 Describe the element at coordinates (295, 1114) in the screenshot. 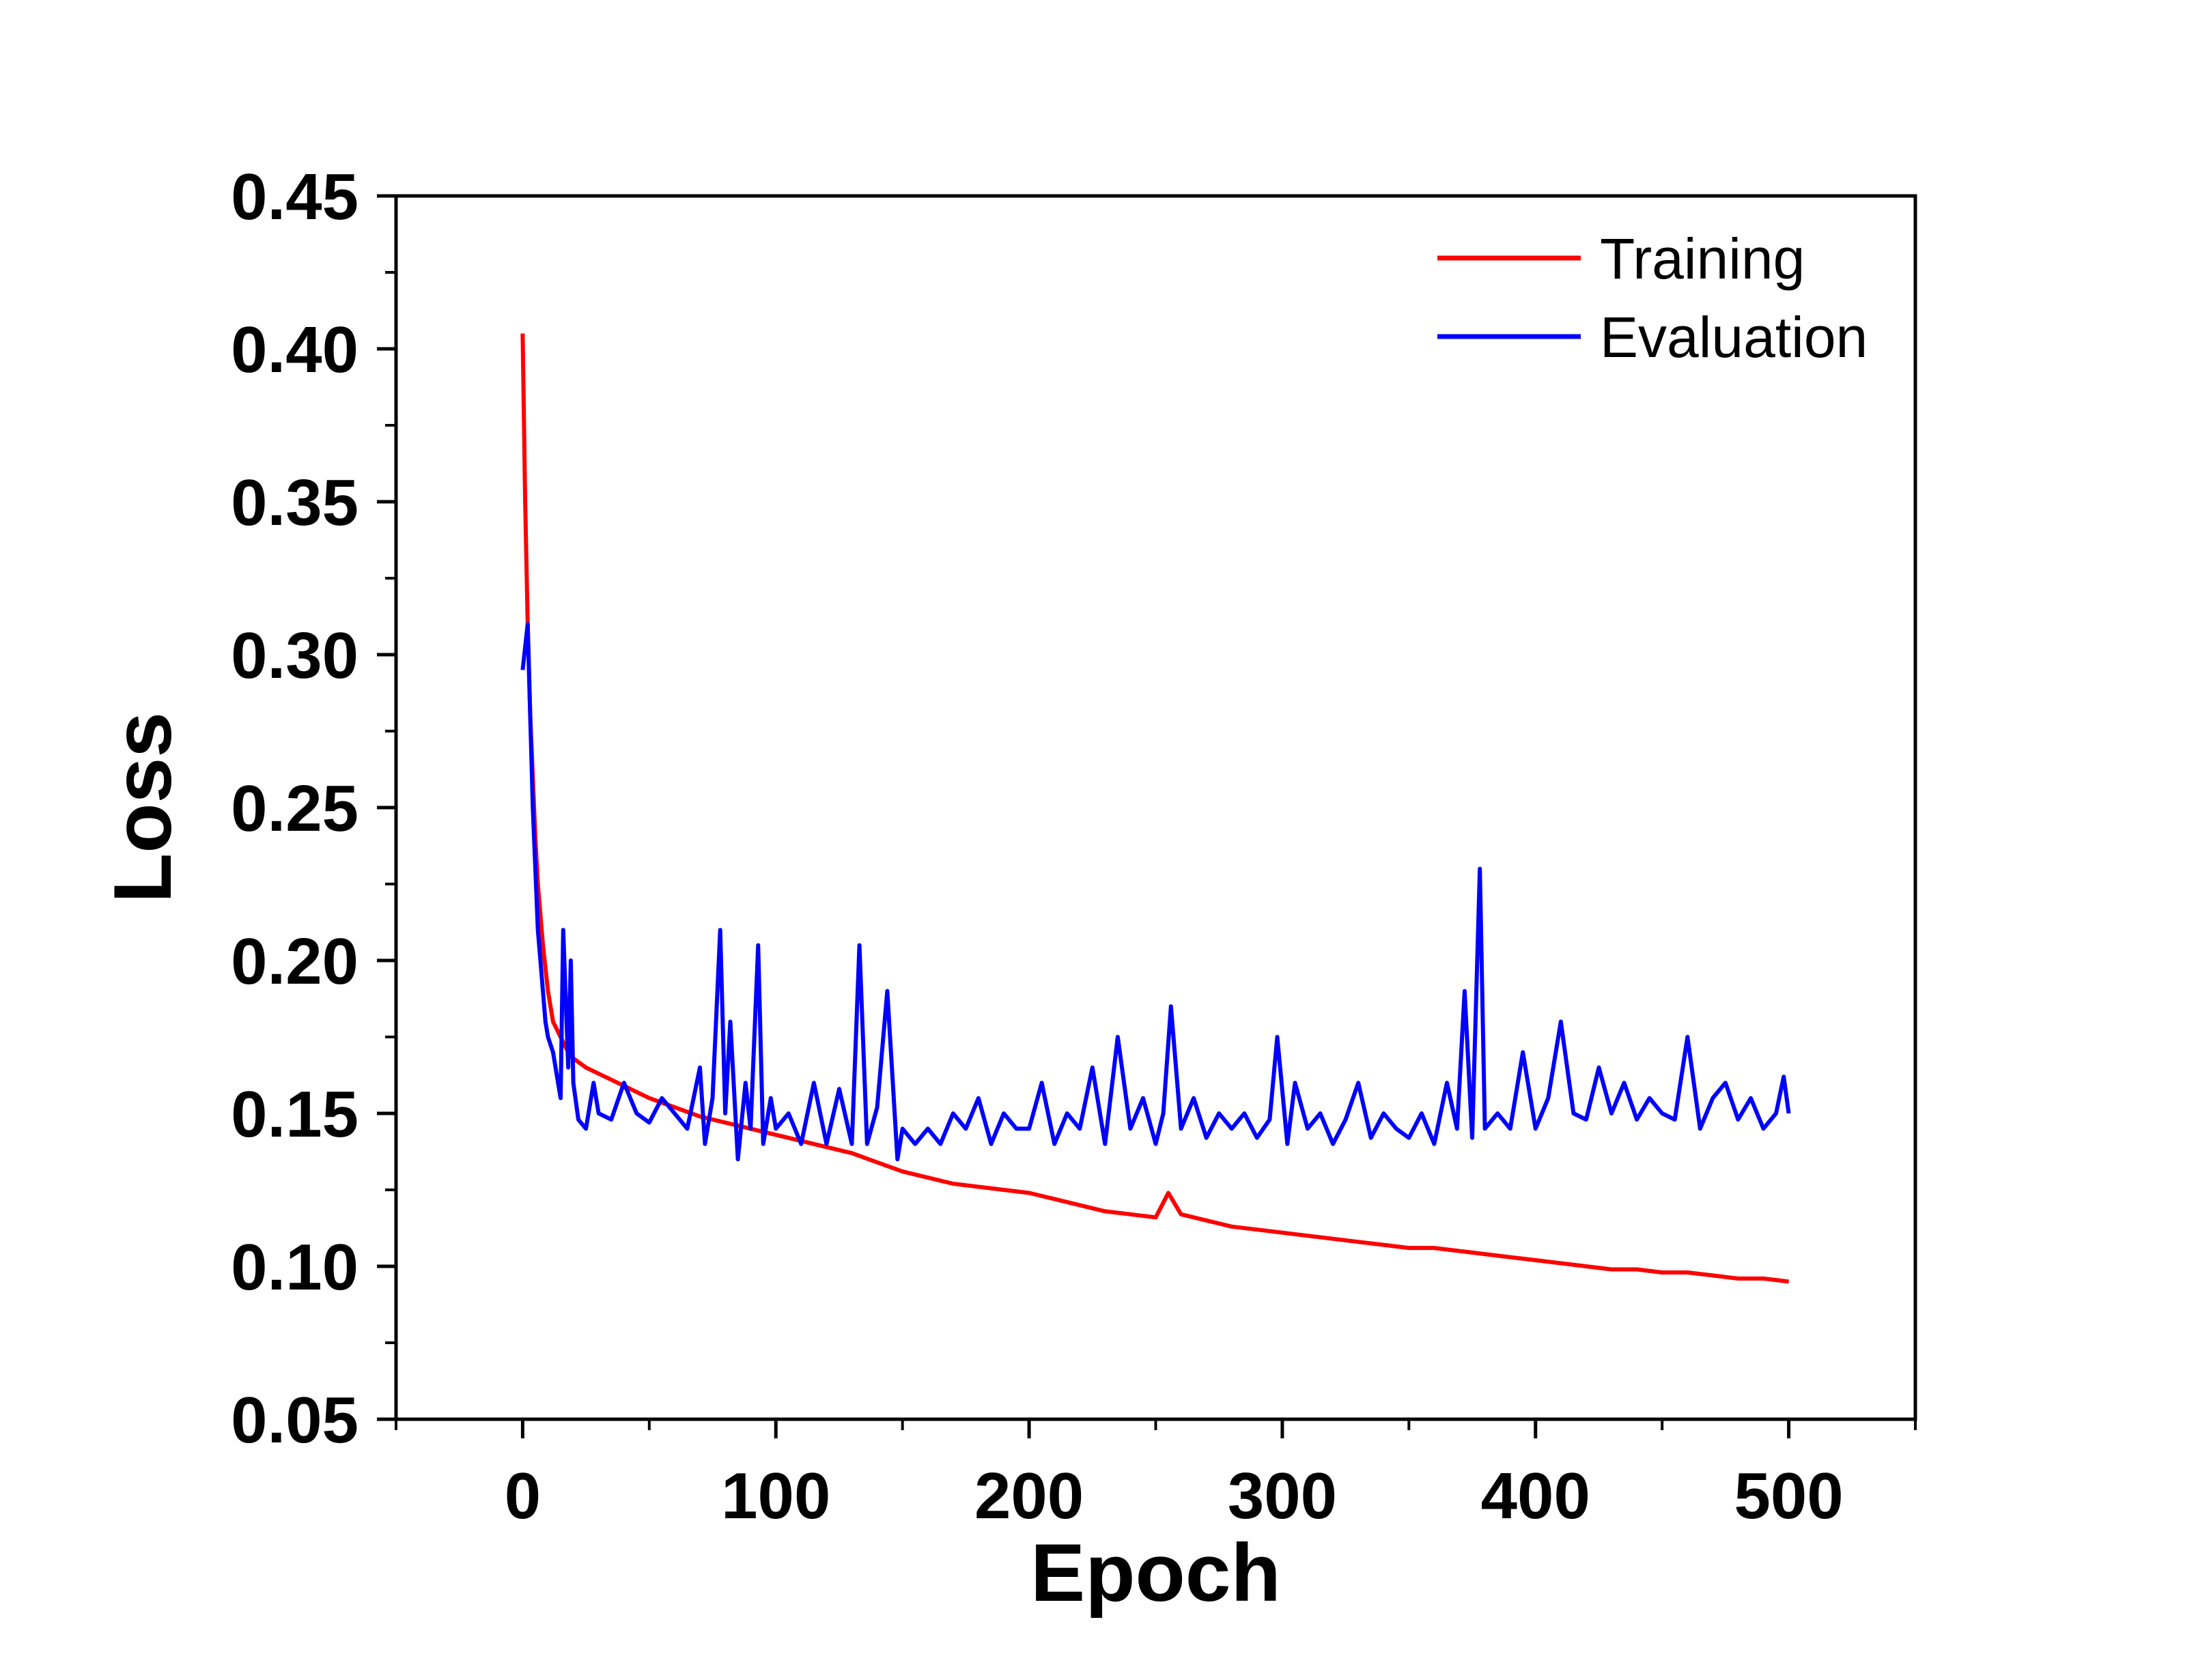

I see `y-tick-label: 0.15` at that location.